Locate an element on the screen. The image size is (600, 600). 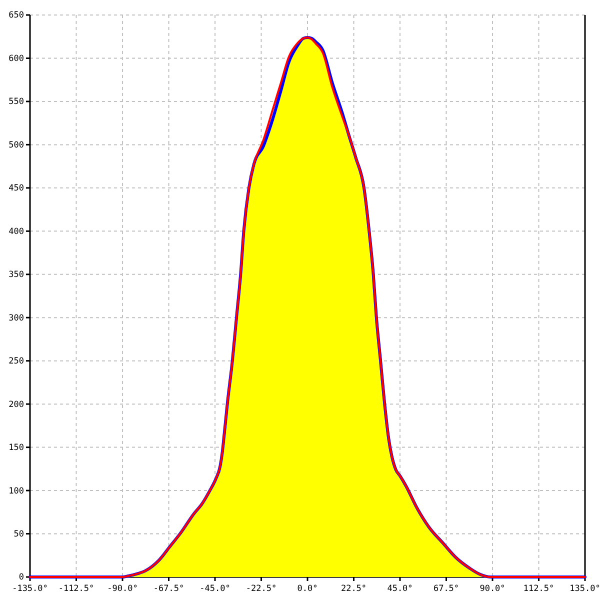
y-tick-label: 450 is located at coordinates (16, 189).